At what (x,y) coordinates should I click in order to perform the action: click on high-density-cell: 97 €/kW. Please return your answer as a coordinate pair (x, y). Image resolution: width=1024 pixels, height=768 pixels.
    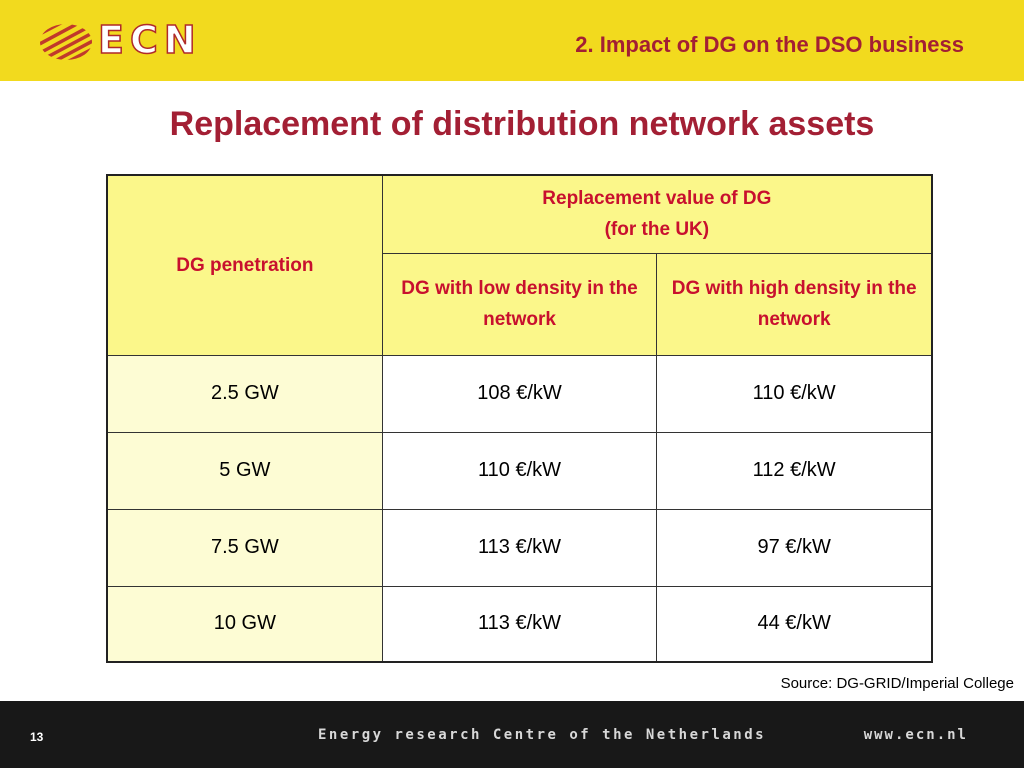
    Looking at the image, I should click on (794, 547).